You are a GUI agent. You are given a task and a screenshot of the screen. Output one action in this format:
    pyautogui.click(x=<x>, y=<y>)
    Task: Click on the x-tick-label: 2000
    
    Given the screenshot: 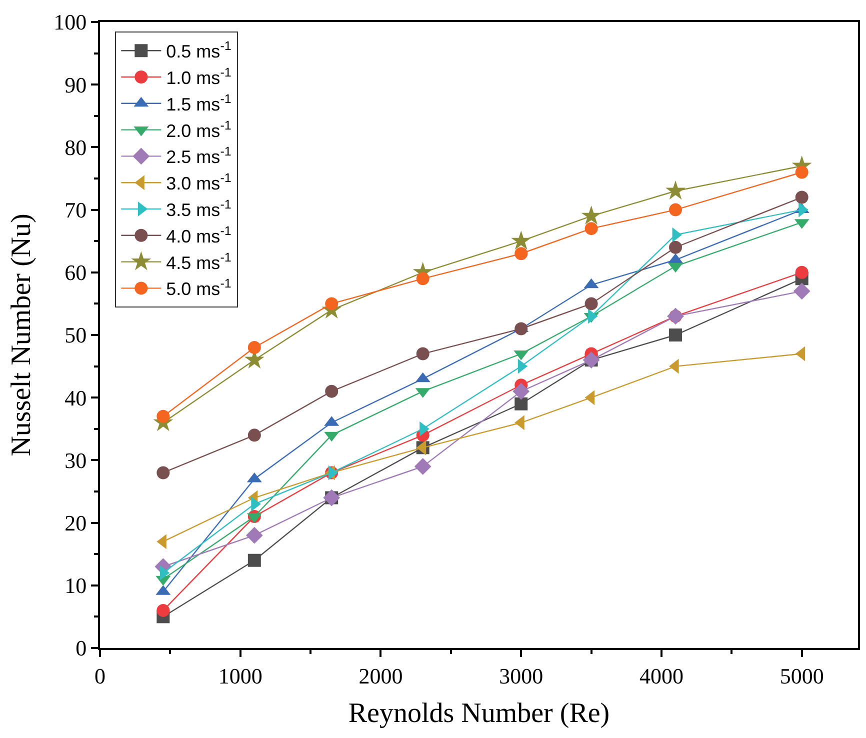 What is the action you would take?
    pyautogui.click(x=380, y=675)
    